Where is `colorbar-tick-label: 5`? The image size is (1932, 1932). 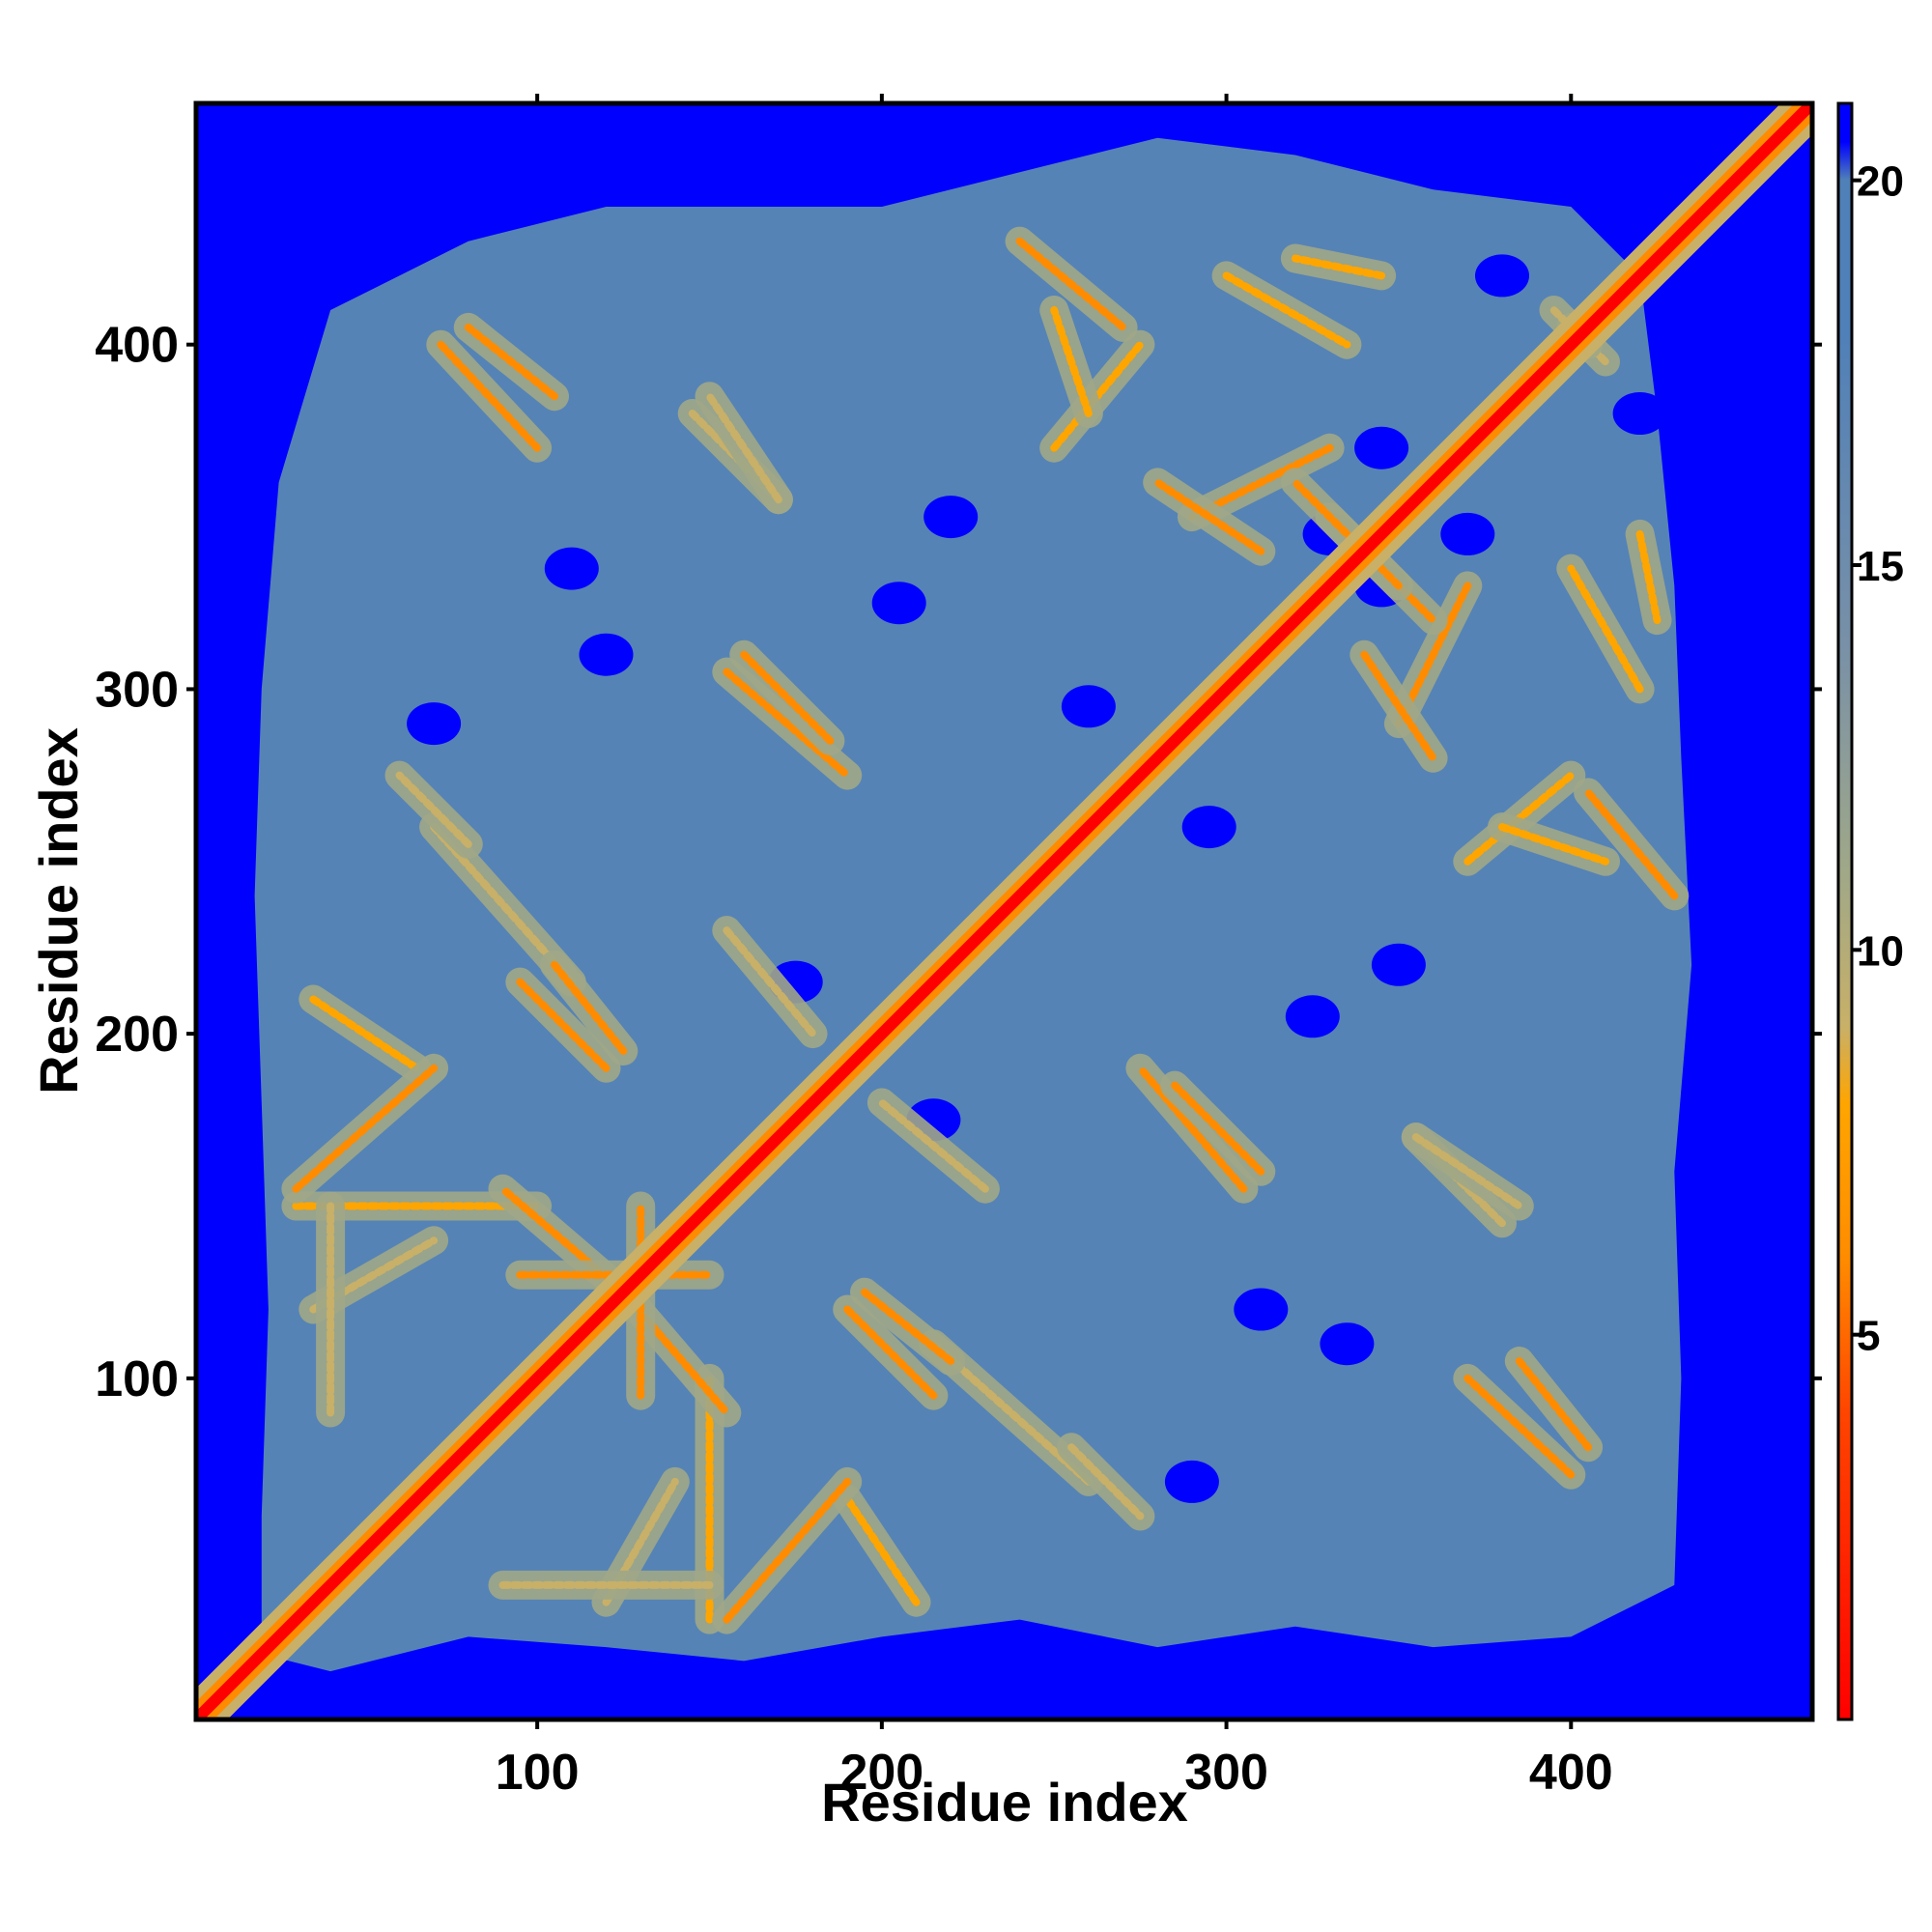 colorbar-tick-label: 5 is located at coordinates (1868, 1336).